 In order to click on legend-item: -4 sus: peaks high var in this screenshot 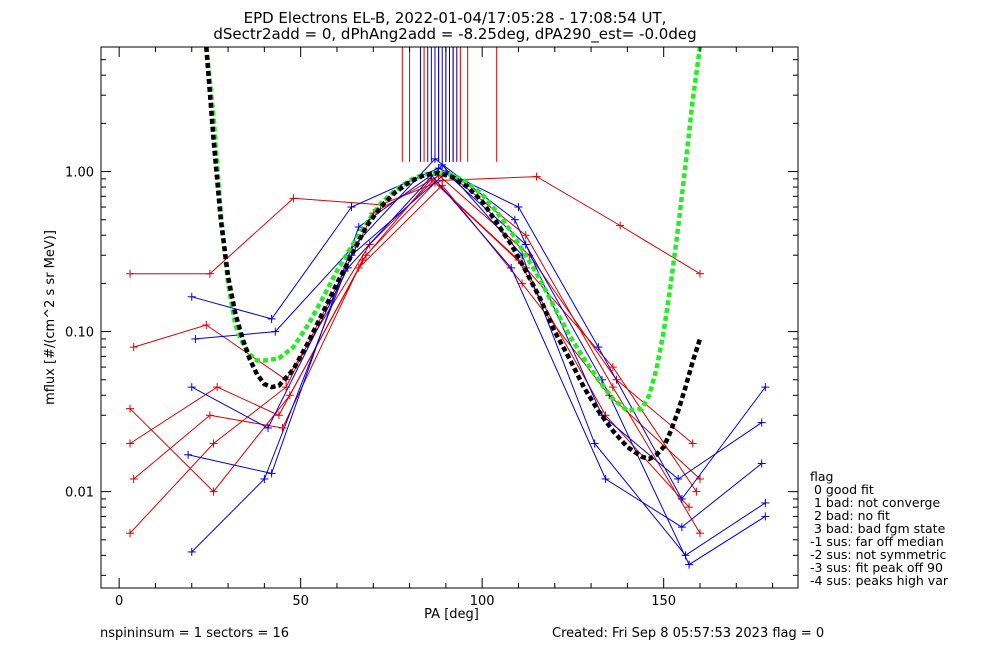, I will do `click(879, 580)`.